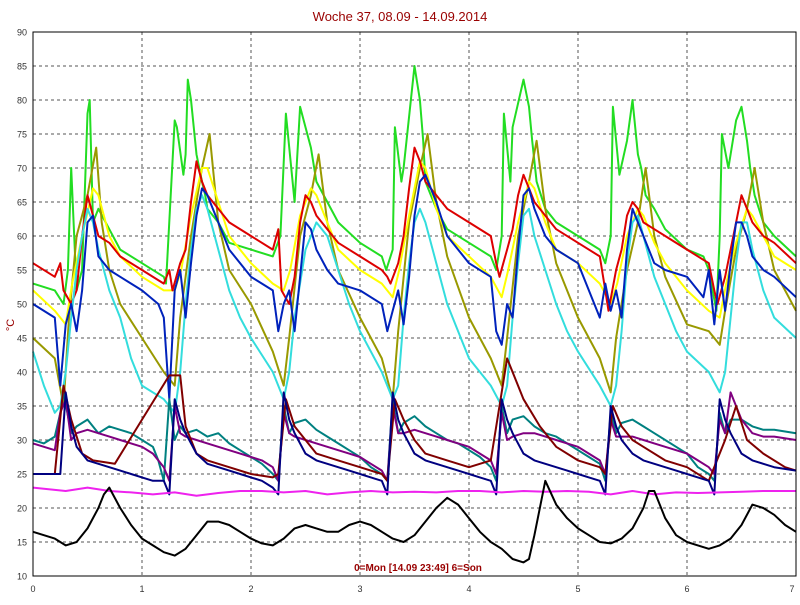 This screenshot has width=800, height=605. Describe the element at coordinates (22, 169) in the screenshot. I see `y-tick-label: 70` at that location.